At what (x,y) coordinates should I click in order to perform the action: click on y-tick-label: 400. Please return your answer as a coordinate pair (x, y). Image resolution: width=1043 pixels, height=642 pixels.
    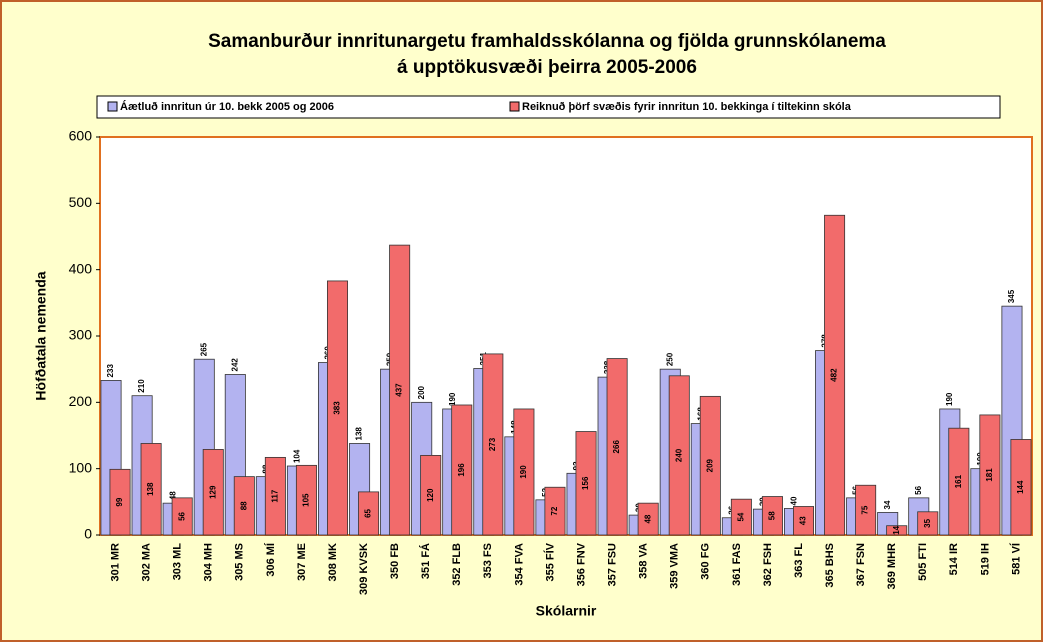
    Looking at the image, I should click on (81, 268).